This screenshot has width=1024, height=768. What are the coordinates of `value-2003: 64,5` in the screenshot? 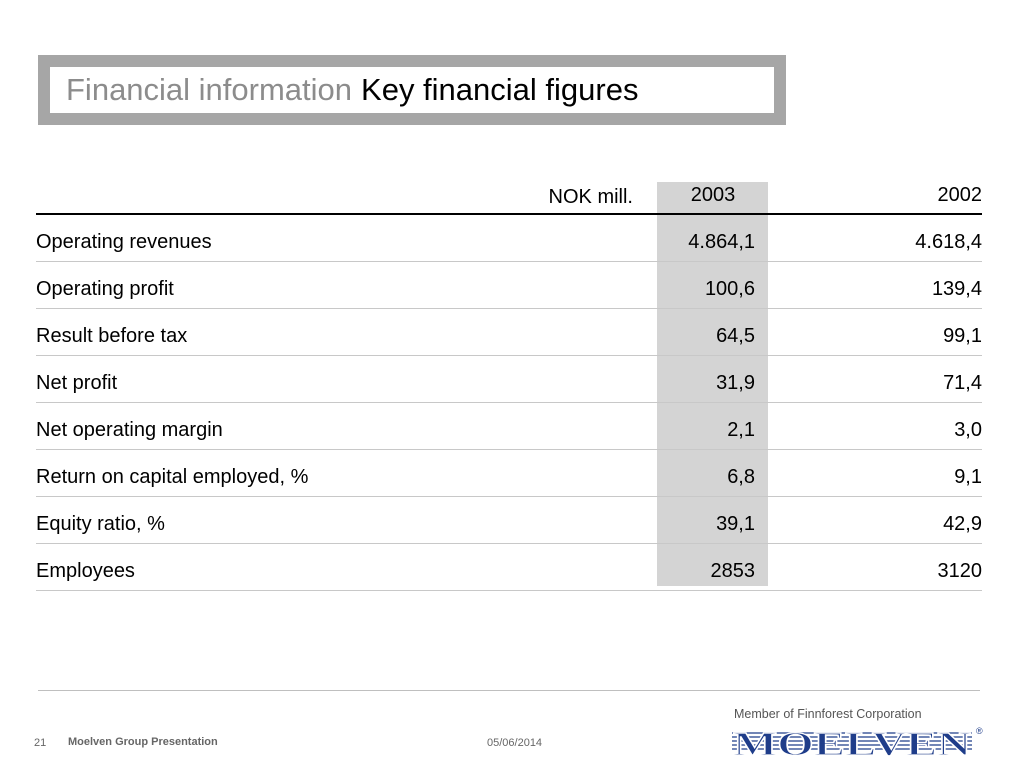 It's located at (735, 336).